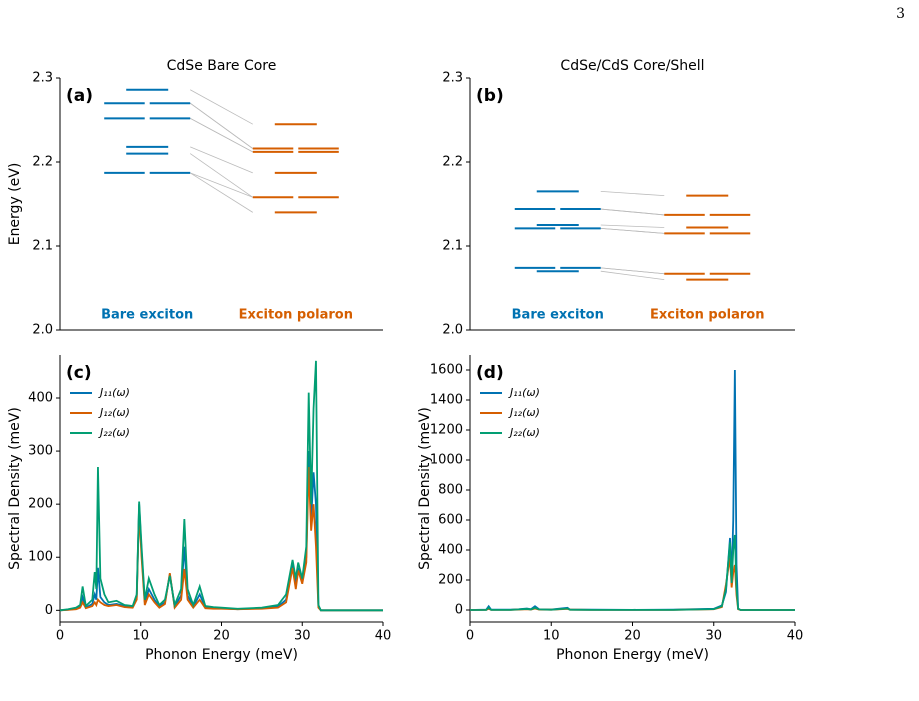 The image size is (919, 701). What do you see at coordinates (79, 373) in the screenshot?
I see `panel-label: (c)` at bounding box center [79, 373].